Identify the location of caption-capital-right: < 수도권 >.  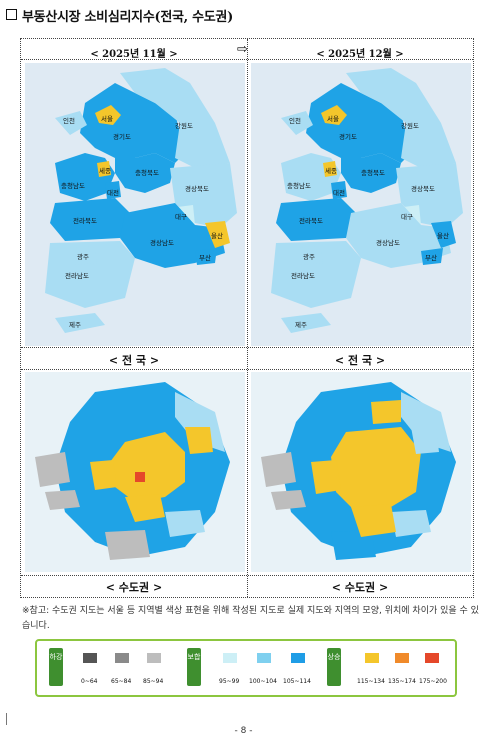
(360, 587).